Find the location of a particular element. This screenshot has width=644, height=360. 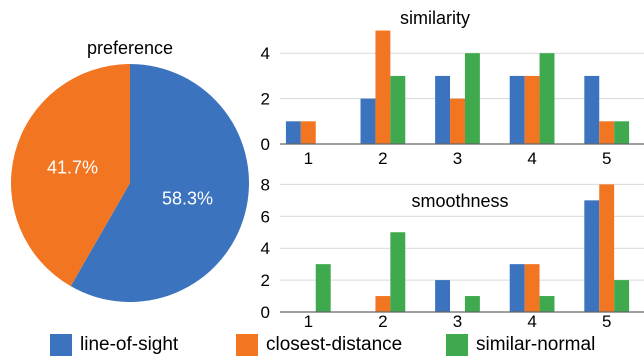

pie-slice-closest-distance is located at coordinates (70, 175).